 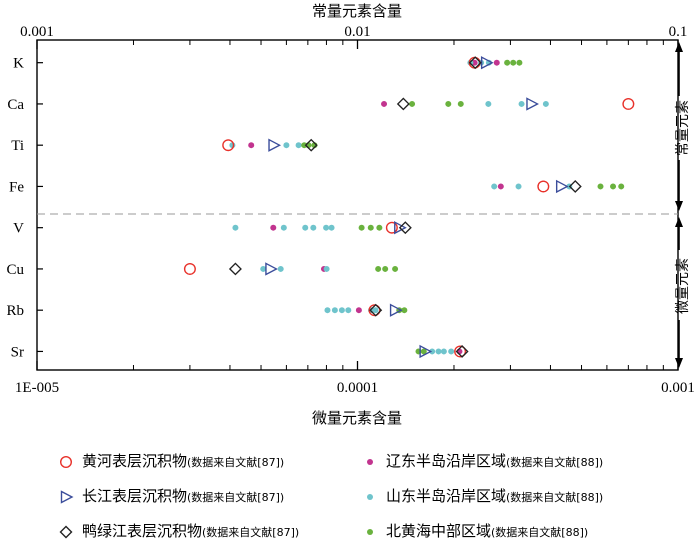 I want to click on legend-entry-1: 长江表层沉积物(数据来自文献[87]), so click(x=183, y=496).